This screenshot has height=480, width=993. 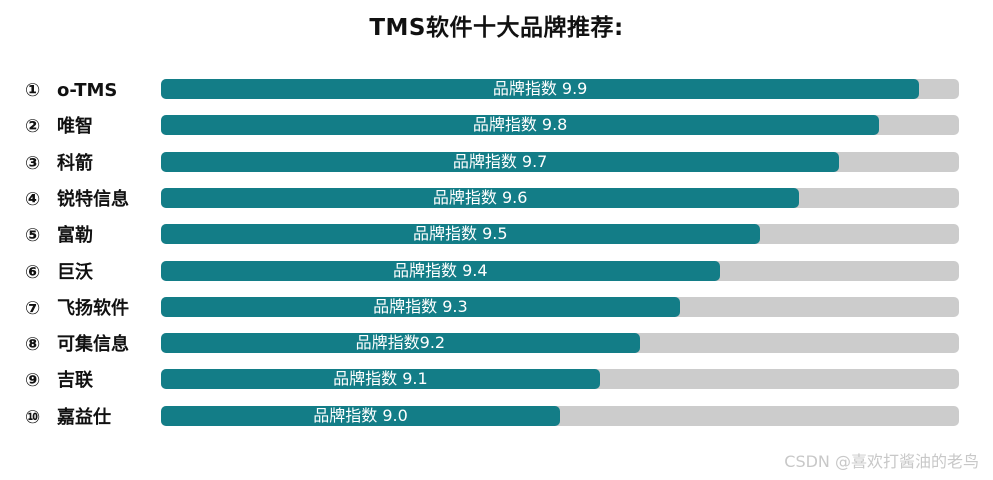 I want to click on bar-row: ⑤ 富勒 品牌指数 9.5, so click(x=496, y=235).